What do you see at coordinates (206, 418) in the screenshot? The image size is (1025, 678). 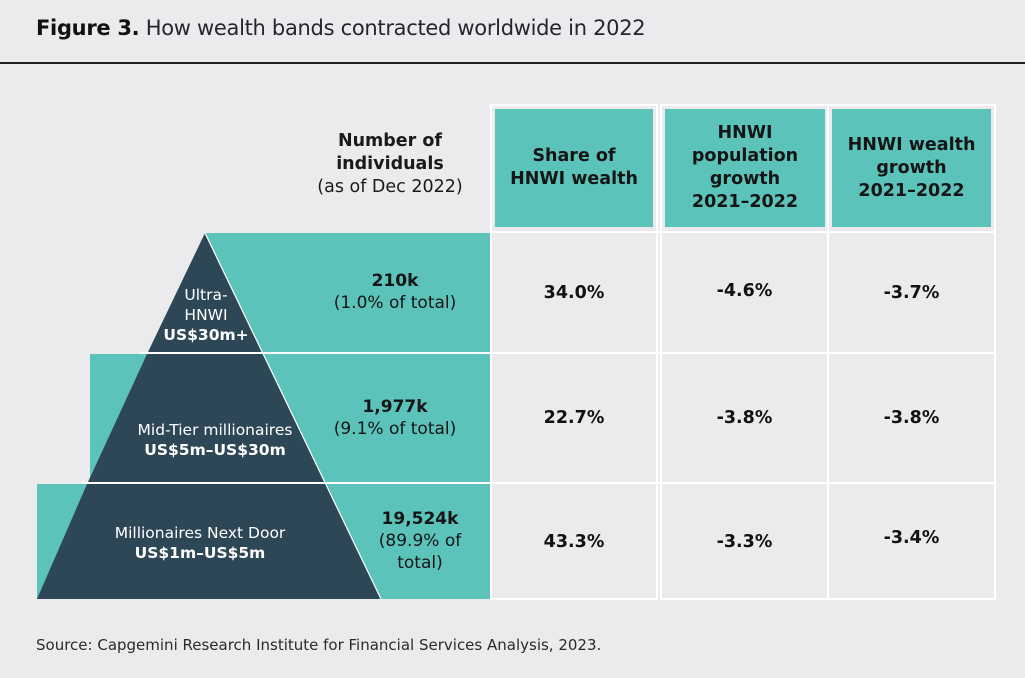 I see `pyramid-tier-mid-tier` at bounding box center [206, 418].